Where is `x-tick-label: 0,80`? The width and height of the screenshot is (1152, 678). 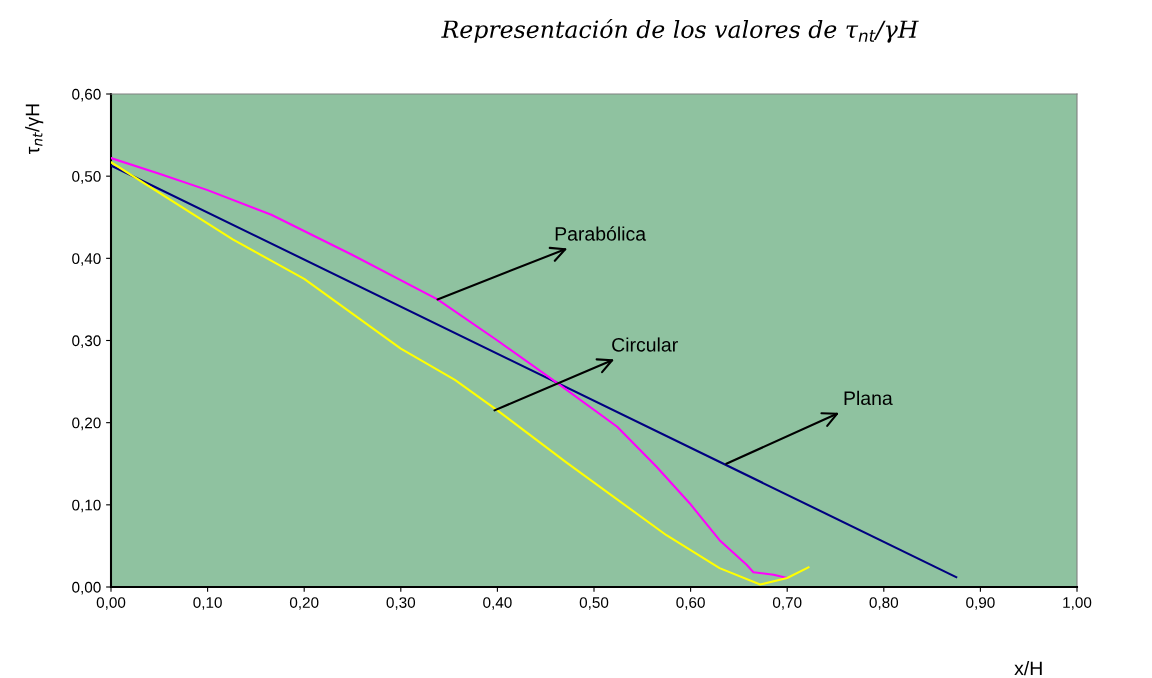 x-tick-label: 0,80 is located at coordinates (884, 603).